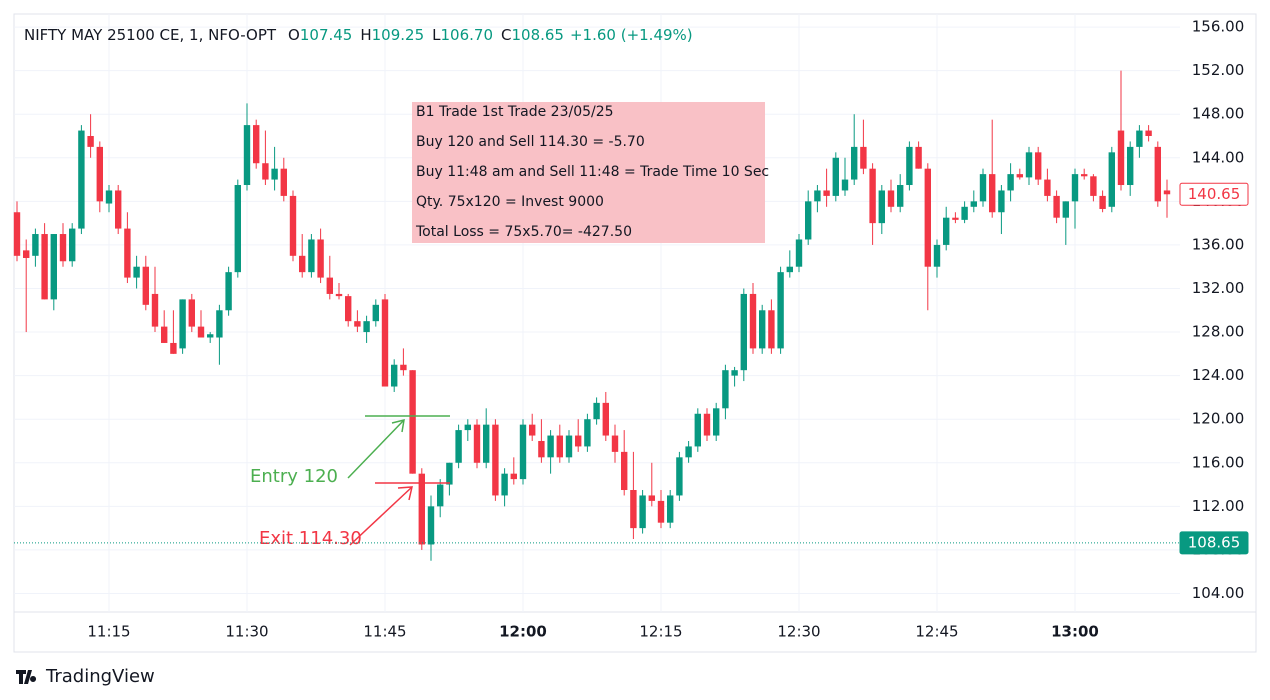  I want to click on legend-value: 109.25, so click(398, 35).